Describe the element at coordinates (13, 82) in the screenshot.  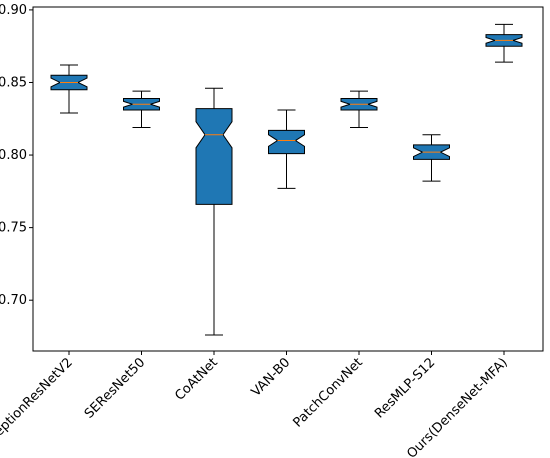
I see `y-tick-label: 0.85` at that location.